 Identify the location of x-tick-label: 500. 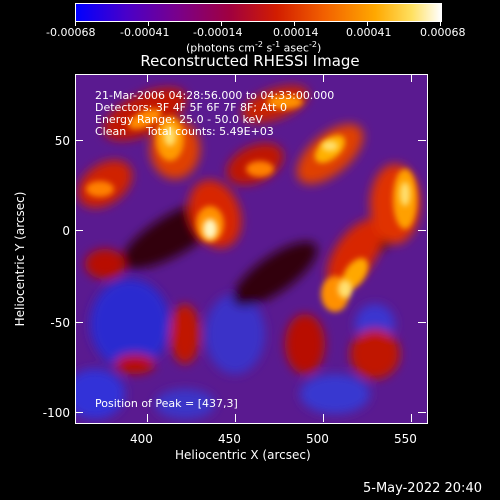
(317, 439).